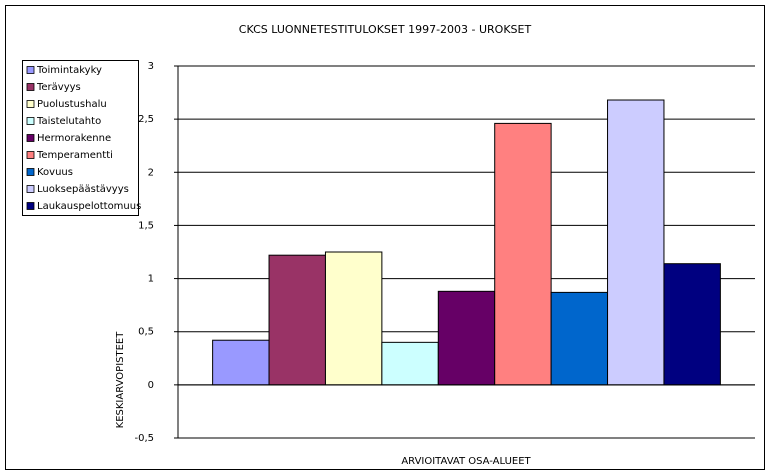 This screenshot has width=770, height=475. What do you see at coordinates (146, 119) in the screenshot?
I see `y-tick-label: 2,5` at bounding box center [146, 119].